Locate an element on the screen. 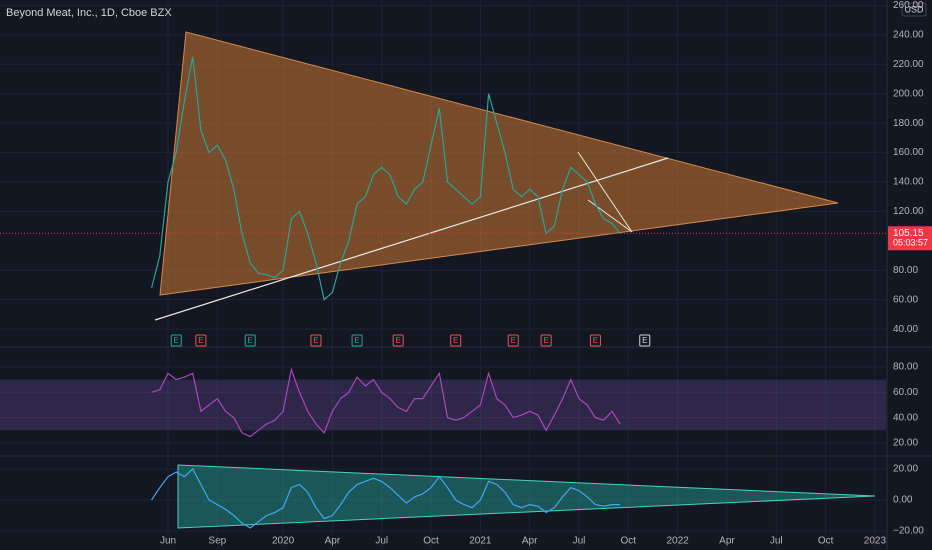 Image resolution: width=932 pixels, height=550 pixels. y-tick-label: 180.00 is located at coordinates (908, 123).